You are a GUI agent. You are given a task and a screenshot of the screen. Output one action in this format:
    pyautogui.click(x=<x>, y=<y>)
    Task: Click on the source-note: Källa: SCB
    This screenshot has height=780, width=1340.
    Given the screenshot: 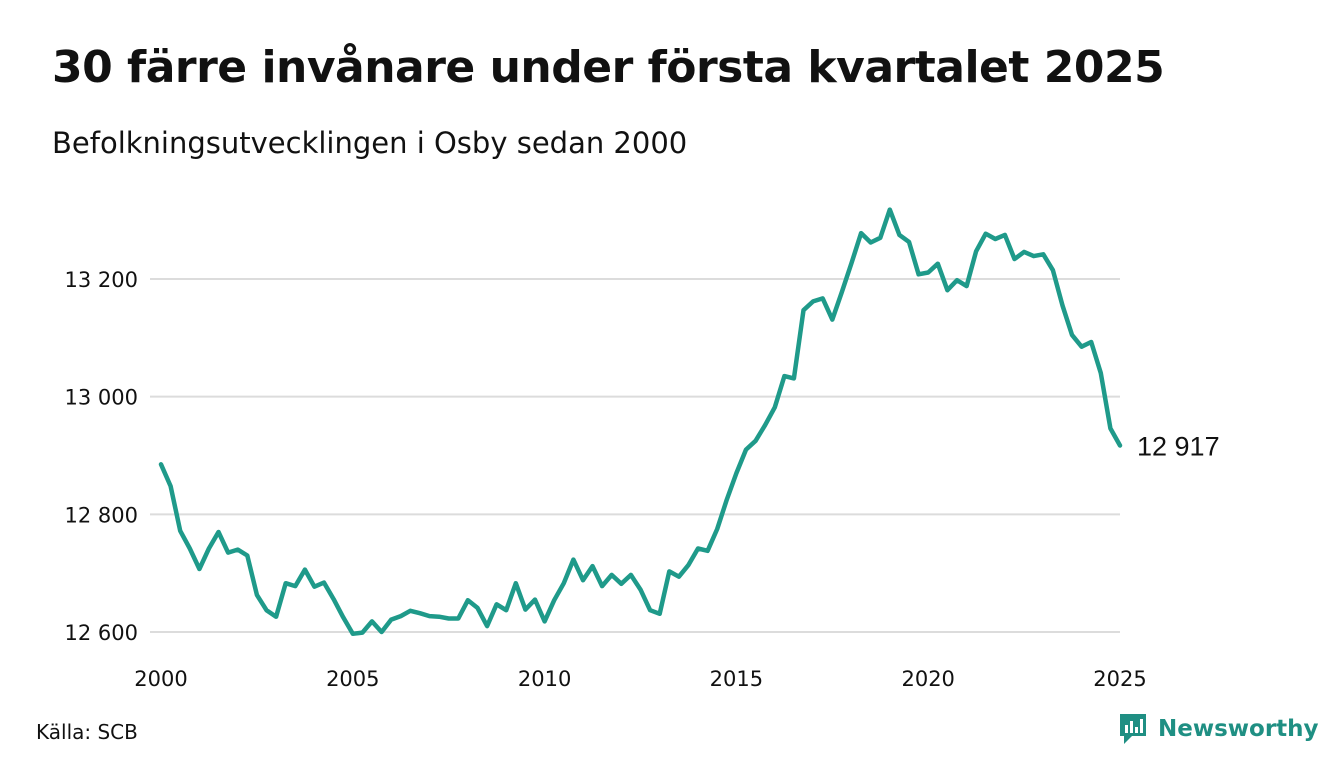 What is the action you would take?
    pyautogui.click(x=87, y=732)
    